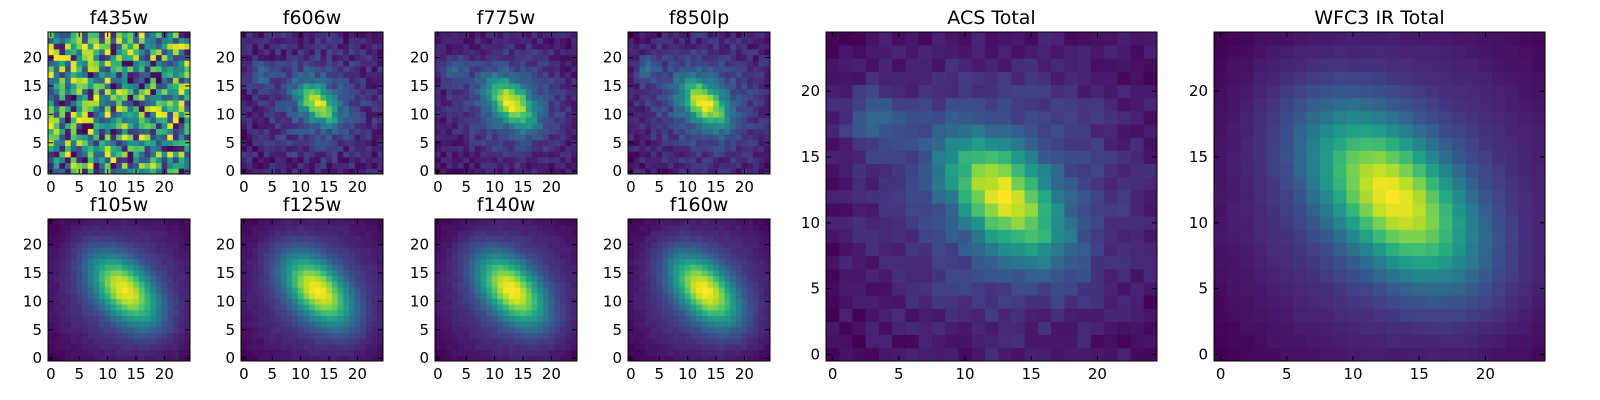 This screenshot has height=400, width=1600. Describe the element at coordinates (230, 171) in the screenshot. I see `y-tick-label: 0` at that location.